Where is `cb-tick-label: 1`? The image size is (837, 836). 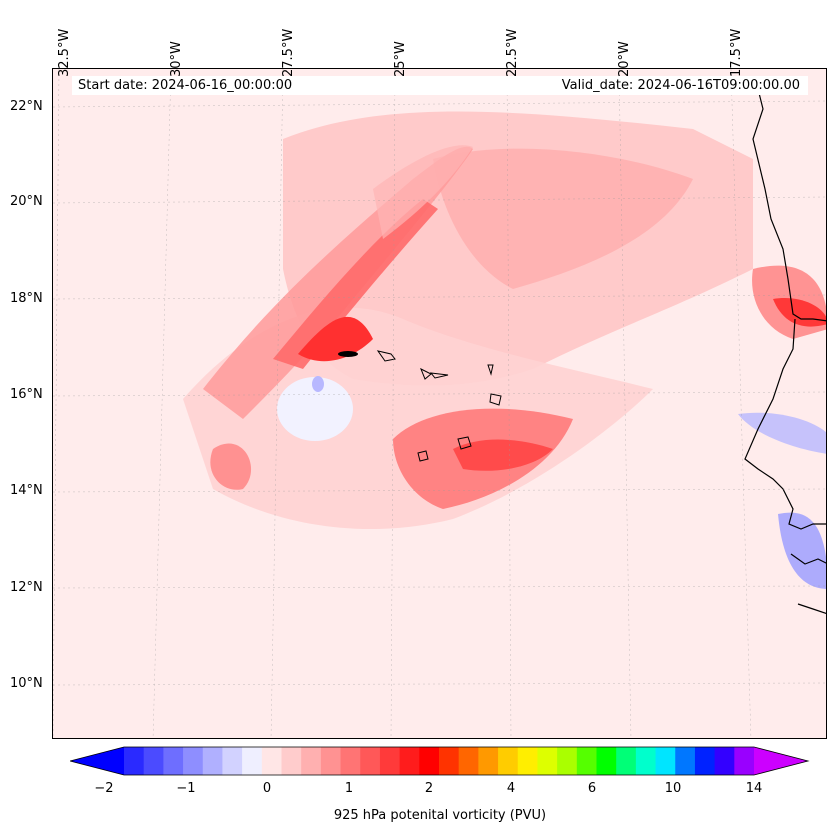 cb-tick-label: 1 is located at coordinates (349, 788).